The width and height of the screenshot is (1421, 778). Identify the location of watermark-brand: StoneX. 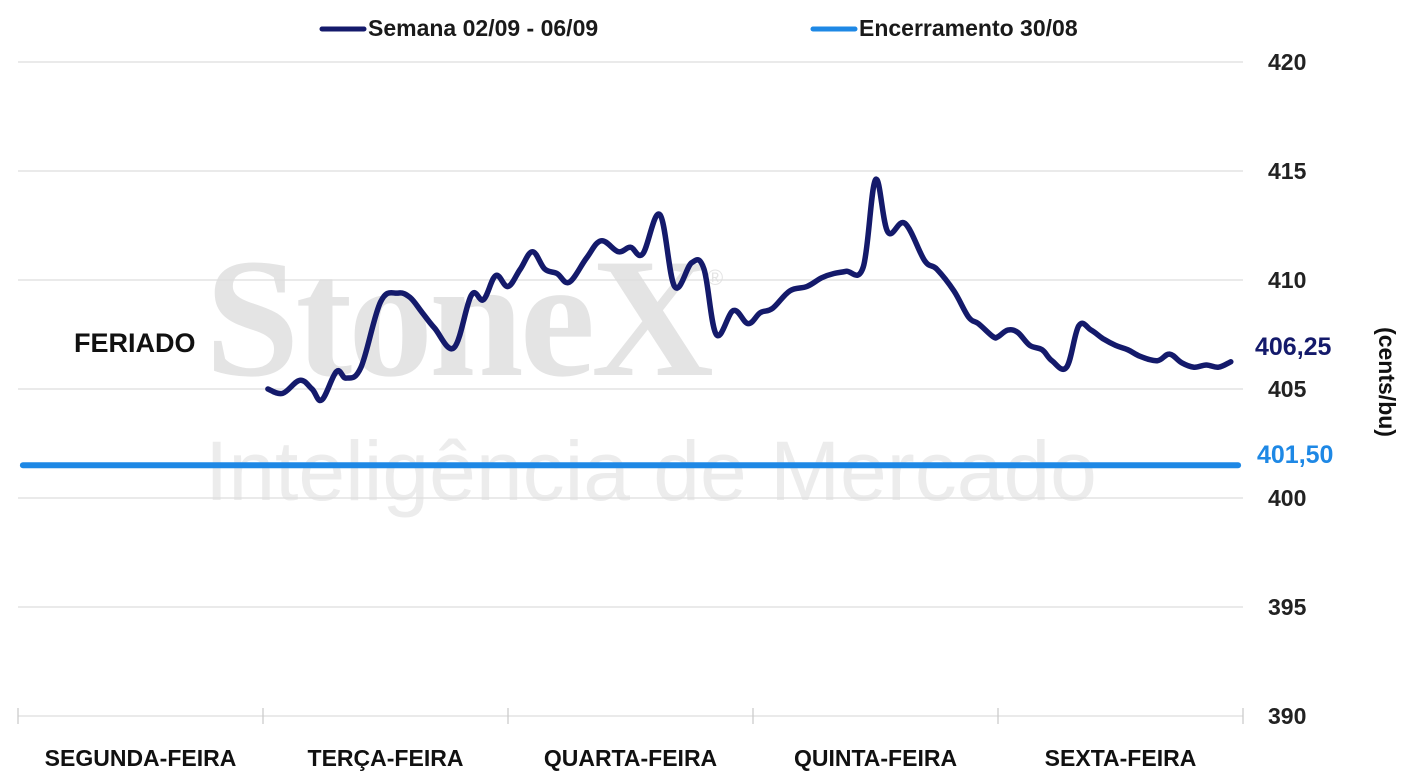
(458, 318).